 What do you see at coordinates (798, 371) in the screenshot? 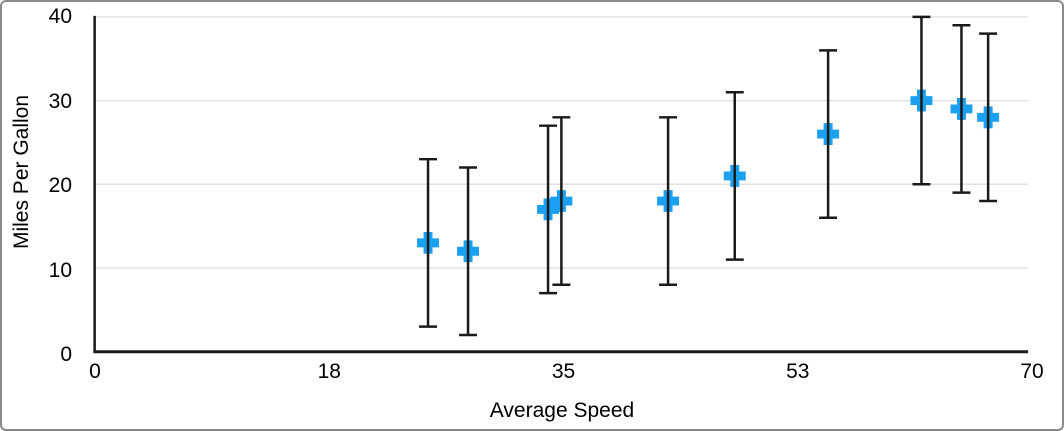
I see `x-tick-label: 53` at bounding box center [798, 371].